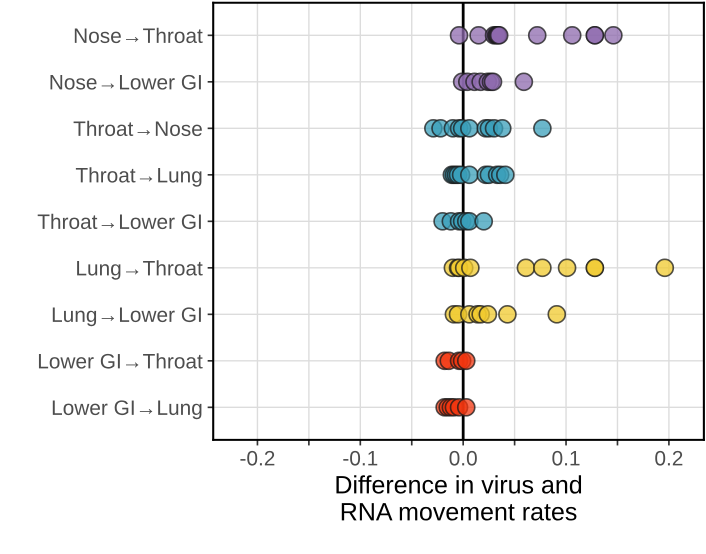  I want to click on y-tick-label: Lower GI→Lung, so click(127, 410).